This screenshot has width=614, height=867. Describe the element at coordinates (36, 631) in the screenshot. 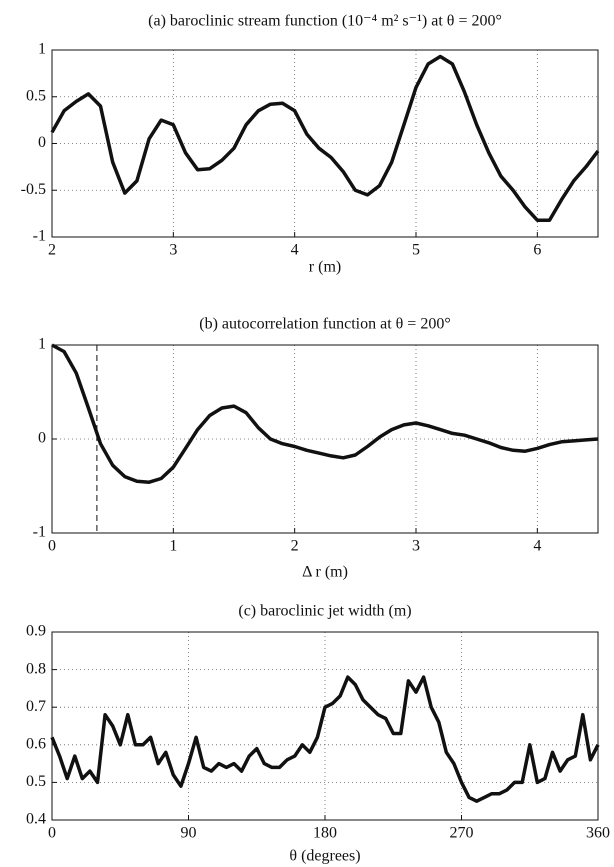

I see `y-tick-label: 0.9` at that location.